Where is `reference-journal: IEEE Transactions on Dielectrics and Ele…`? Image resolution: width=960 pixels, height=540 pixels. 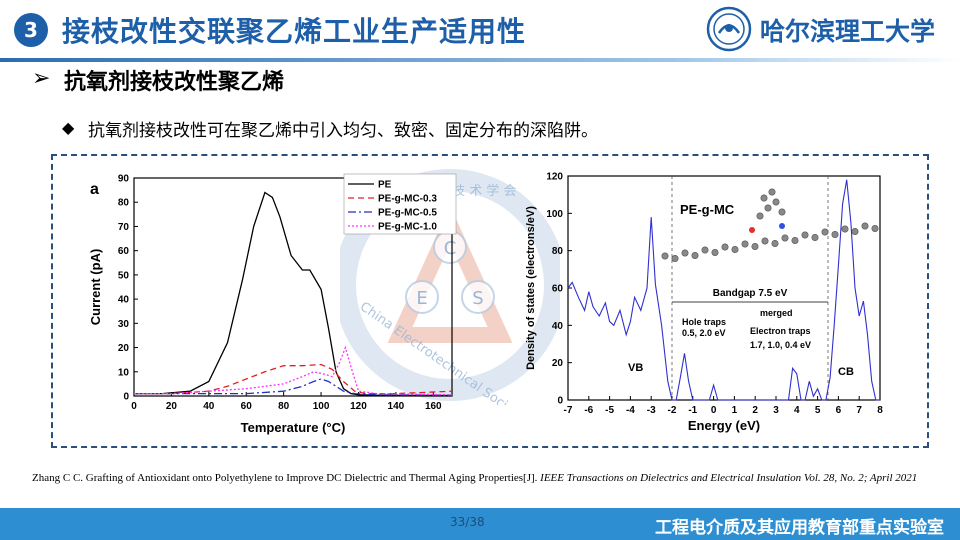
reference-journal: IEEE Transactions on Dielectrics and Ele… is located at coordinates (729, 478).